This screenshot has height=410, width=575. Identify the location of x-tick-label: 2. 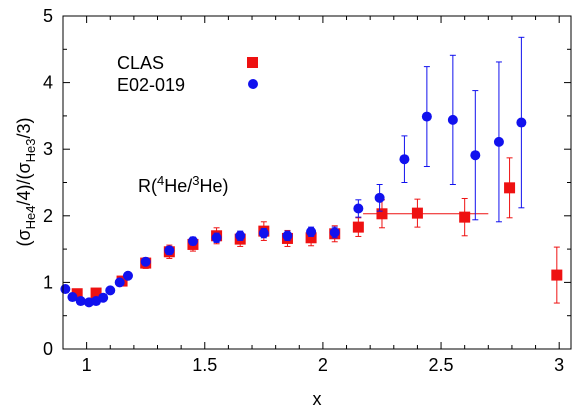
(323, 365).